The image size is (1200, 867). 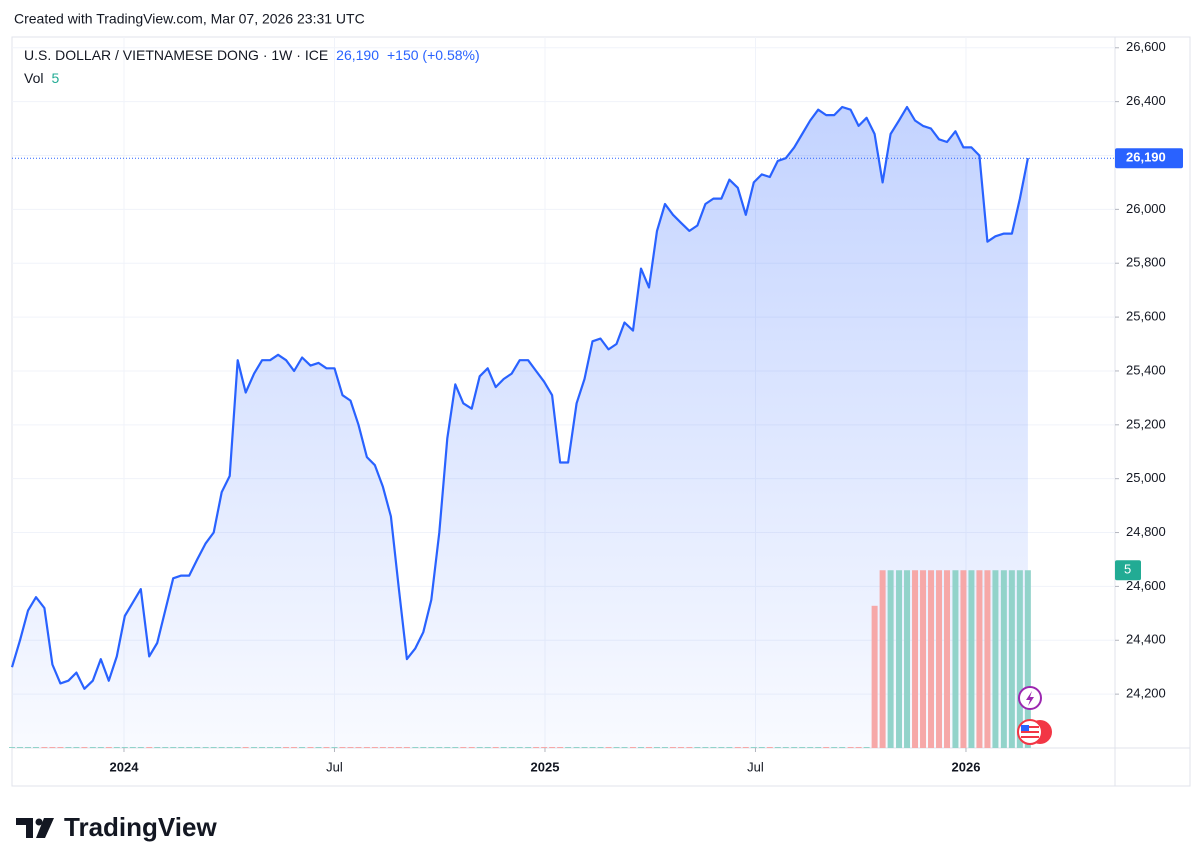 What do you see at coordinates (1146, 477) in the screenshot?
I see `y-tick-label: 25,000` at bounding box center [1146, 477].